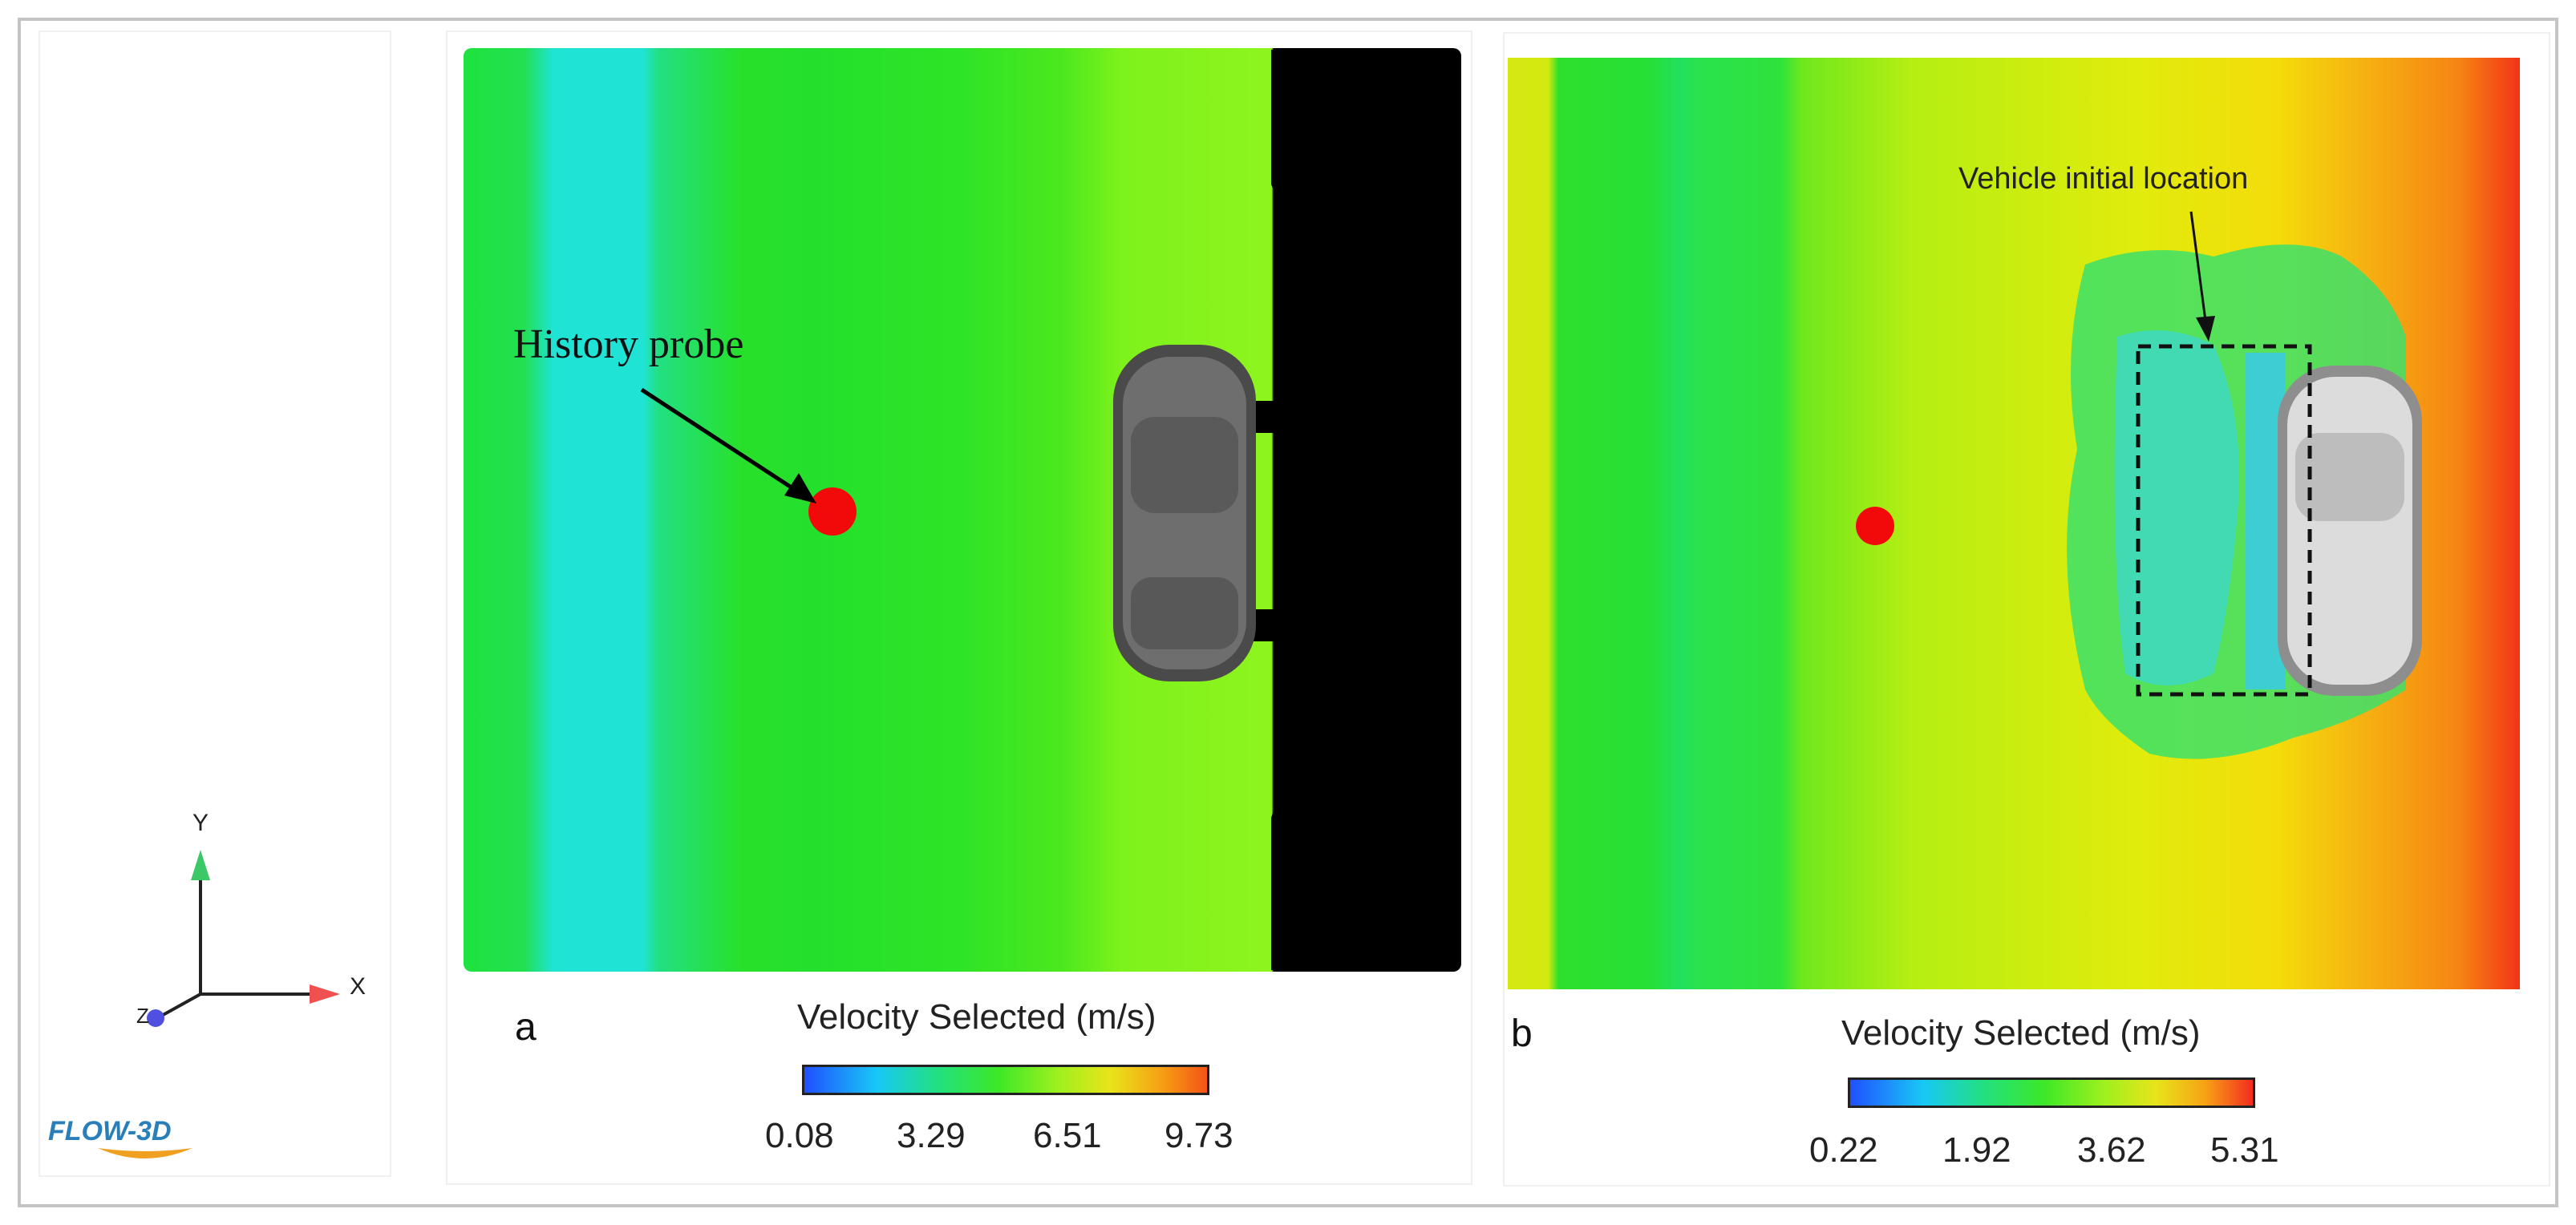 The width and height of the screenshot is (2576, 1225). What do you see at coordinates (358, 987) in the screenshot?
I see `x-axis-label: X` at bounding box center [358, 987].